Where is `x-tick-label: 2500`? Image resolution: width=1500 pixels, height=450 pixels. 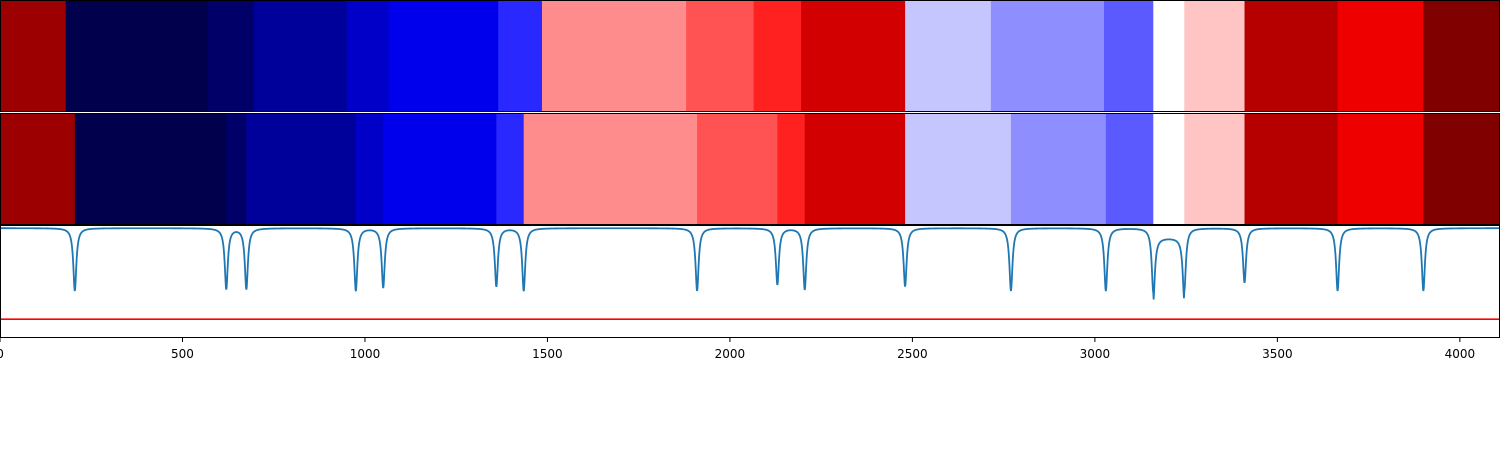 x-tick-label: 2500 is located at coordinates (912, 354).